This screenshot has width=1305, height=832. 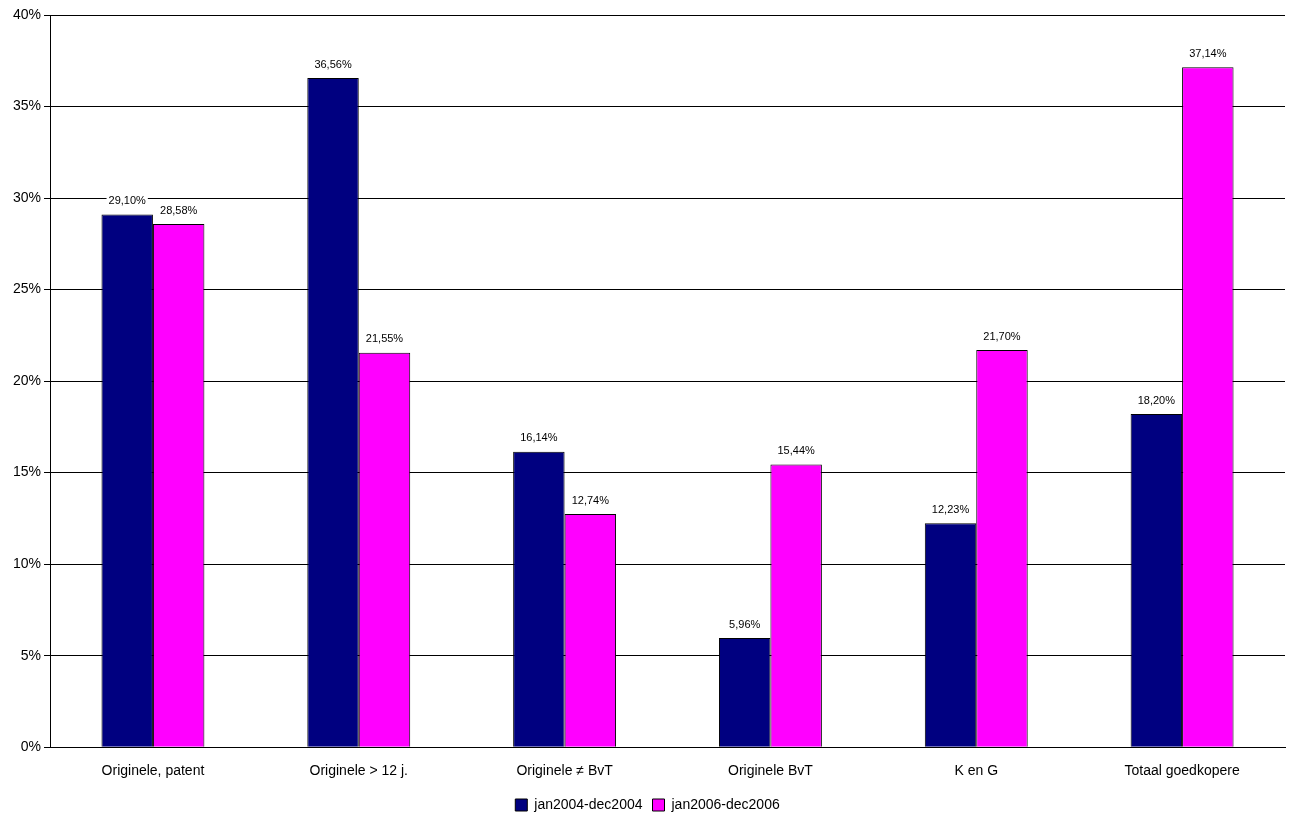 What do you see at coordinates (27, 13) in the screenshot?
I see `y-tick-label: 40%` at bounding box center [27, 13].